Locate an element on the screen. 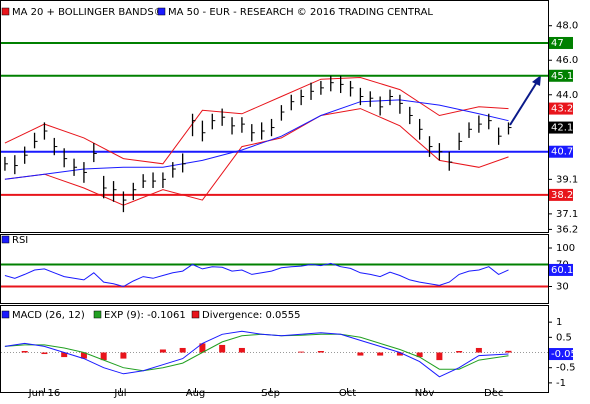 The width and height of the screenshot is (590, 404). y-tick-label: 37.1 is located at coordinates (567, 214).